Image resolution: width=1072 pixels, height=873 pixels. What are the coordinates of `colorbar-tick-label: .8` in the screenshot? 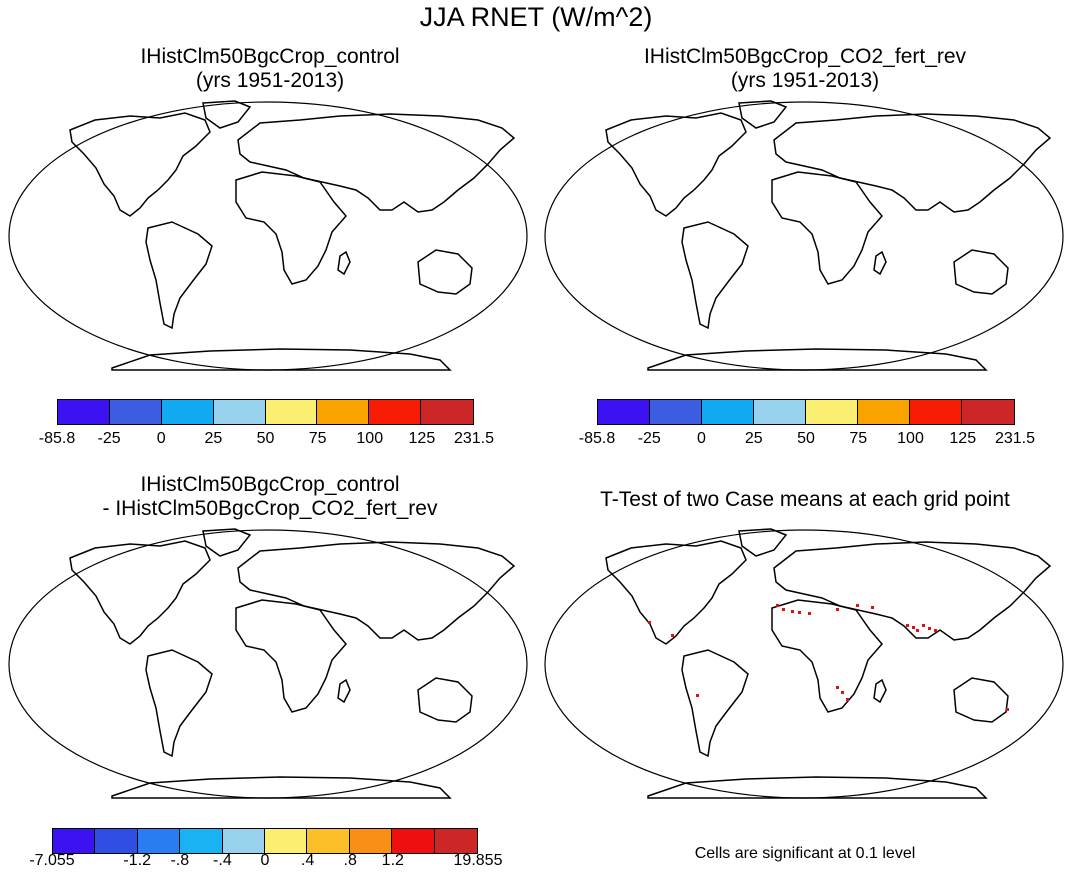 It's located at (350, 860).